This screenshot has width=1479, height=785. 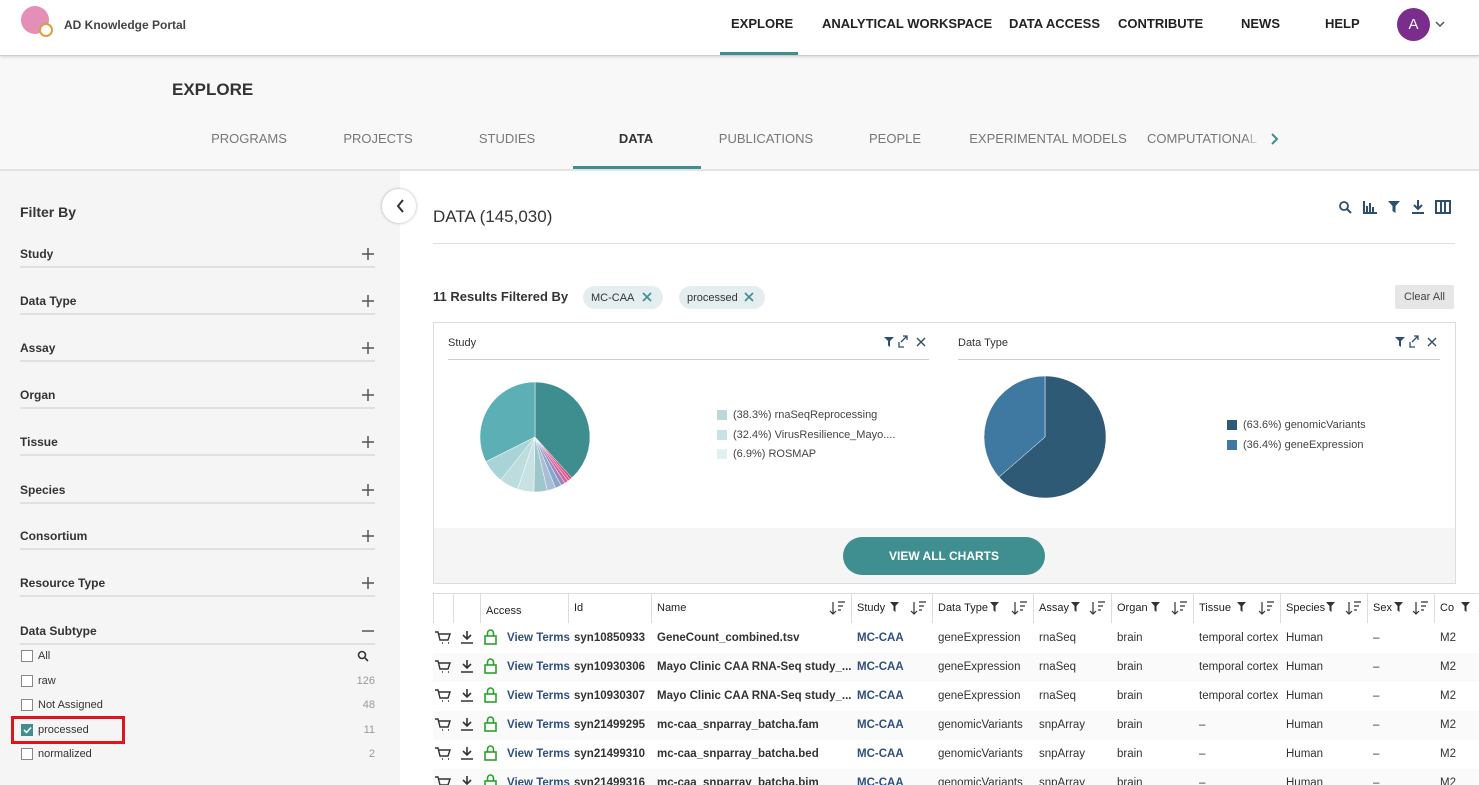 What do you see at coordinates (1132, 608) in the screenshot?
I see `column-header: Organ` at bounding box center [1132, 608].